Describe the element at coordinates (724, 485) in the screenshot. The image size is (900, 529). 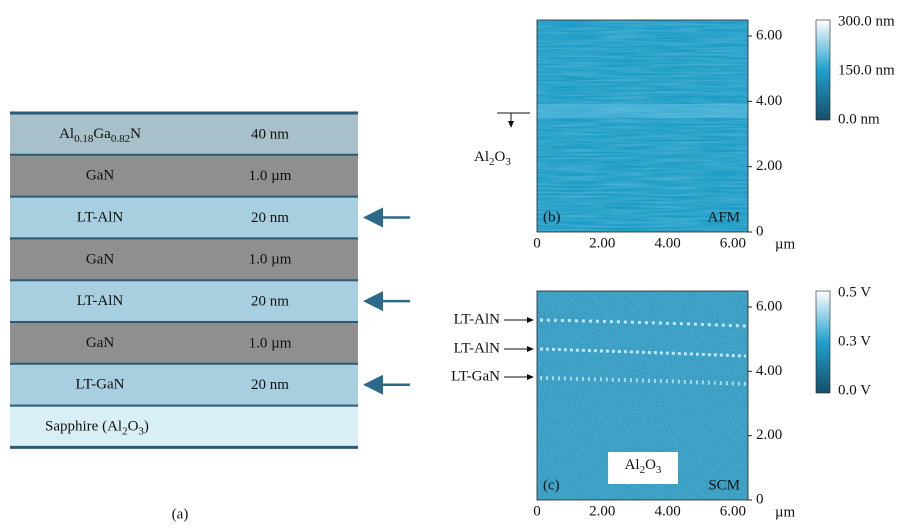
I see `method-label: SCM` at that location.